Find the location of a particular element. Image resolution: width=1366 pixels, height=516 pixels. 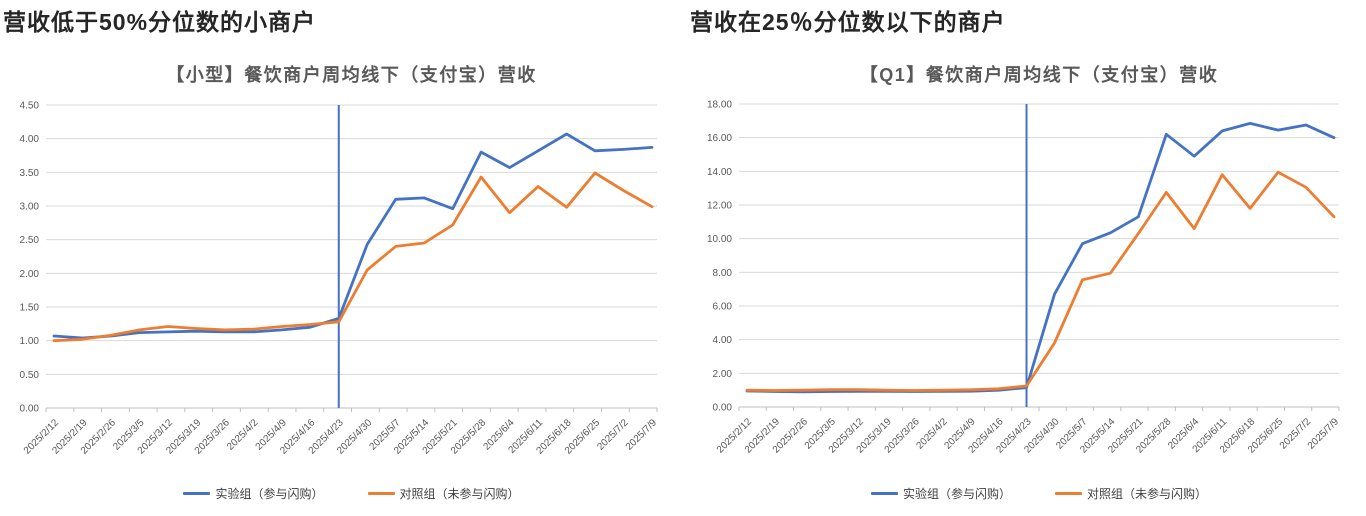

y-axis-tick-label: 1.00 is located at coordinates (30, 341).